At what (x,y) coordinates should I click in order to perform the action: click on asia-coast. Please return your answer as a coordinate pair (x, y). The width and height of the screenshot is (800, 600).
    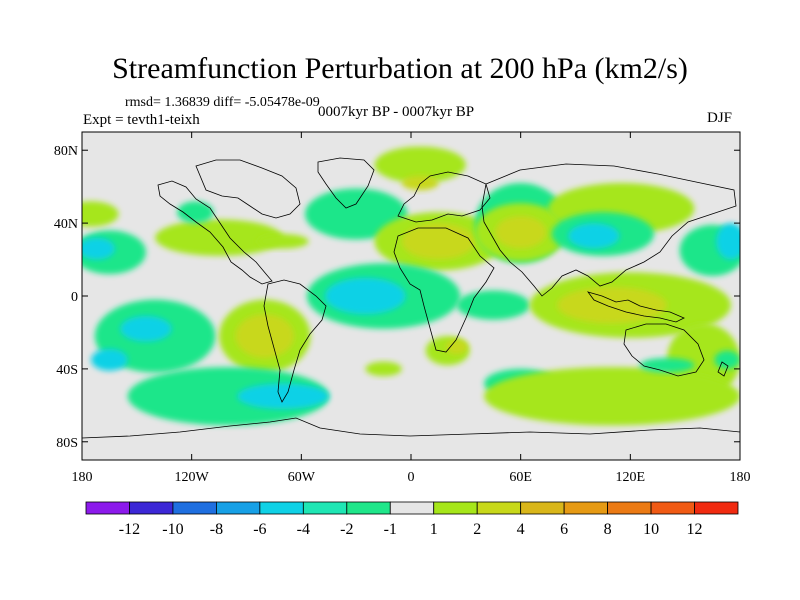
    Looking at the image, I should click on (609, 230).